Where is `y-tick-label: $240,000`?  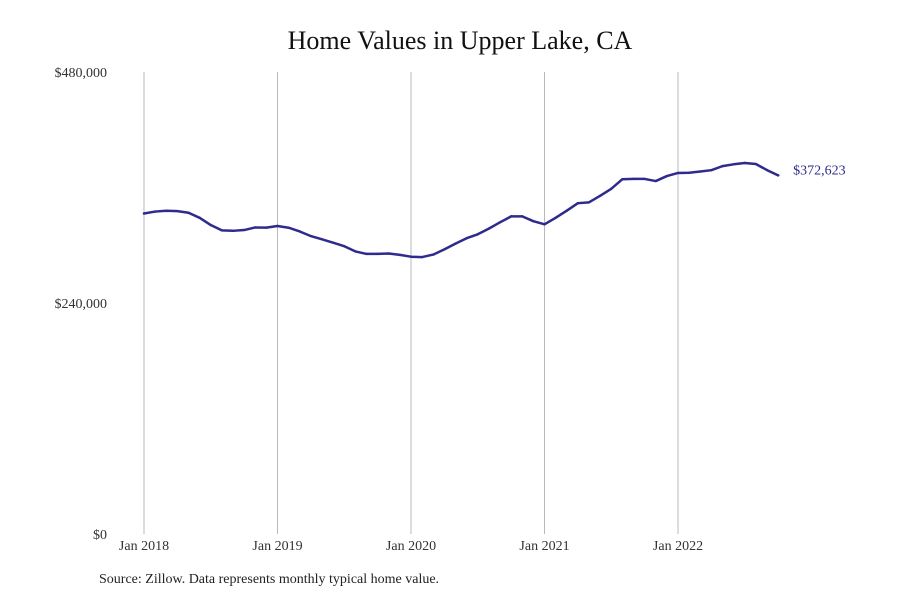 y-tick-label: $240,000 is located at coordinates (81, 304).